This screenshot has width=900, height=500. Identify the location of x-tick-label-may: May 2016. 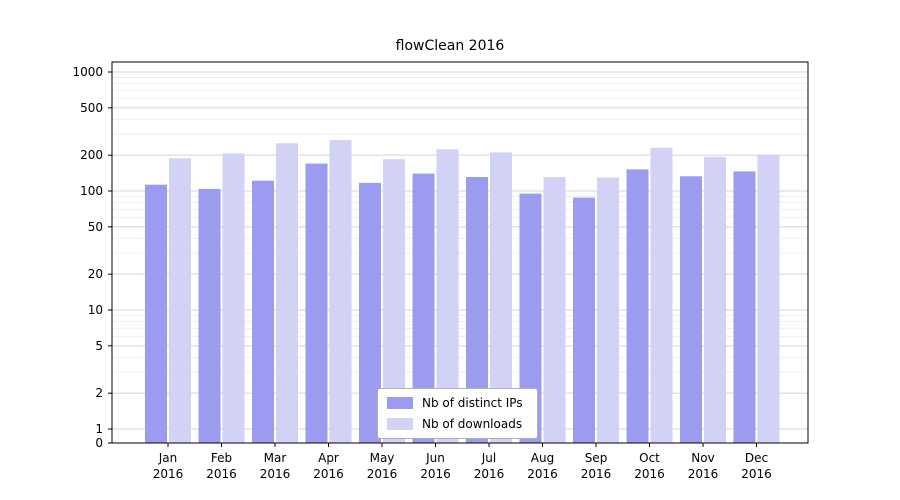
(382, 466).